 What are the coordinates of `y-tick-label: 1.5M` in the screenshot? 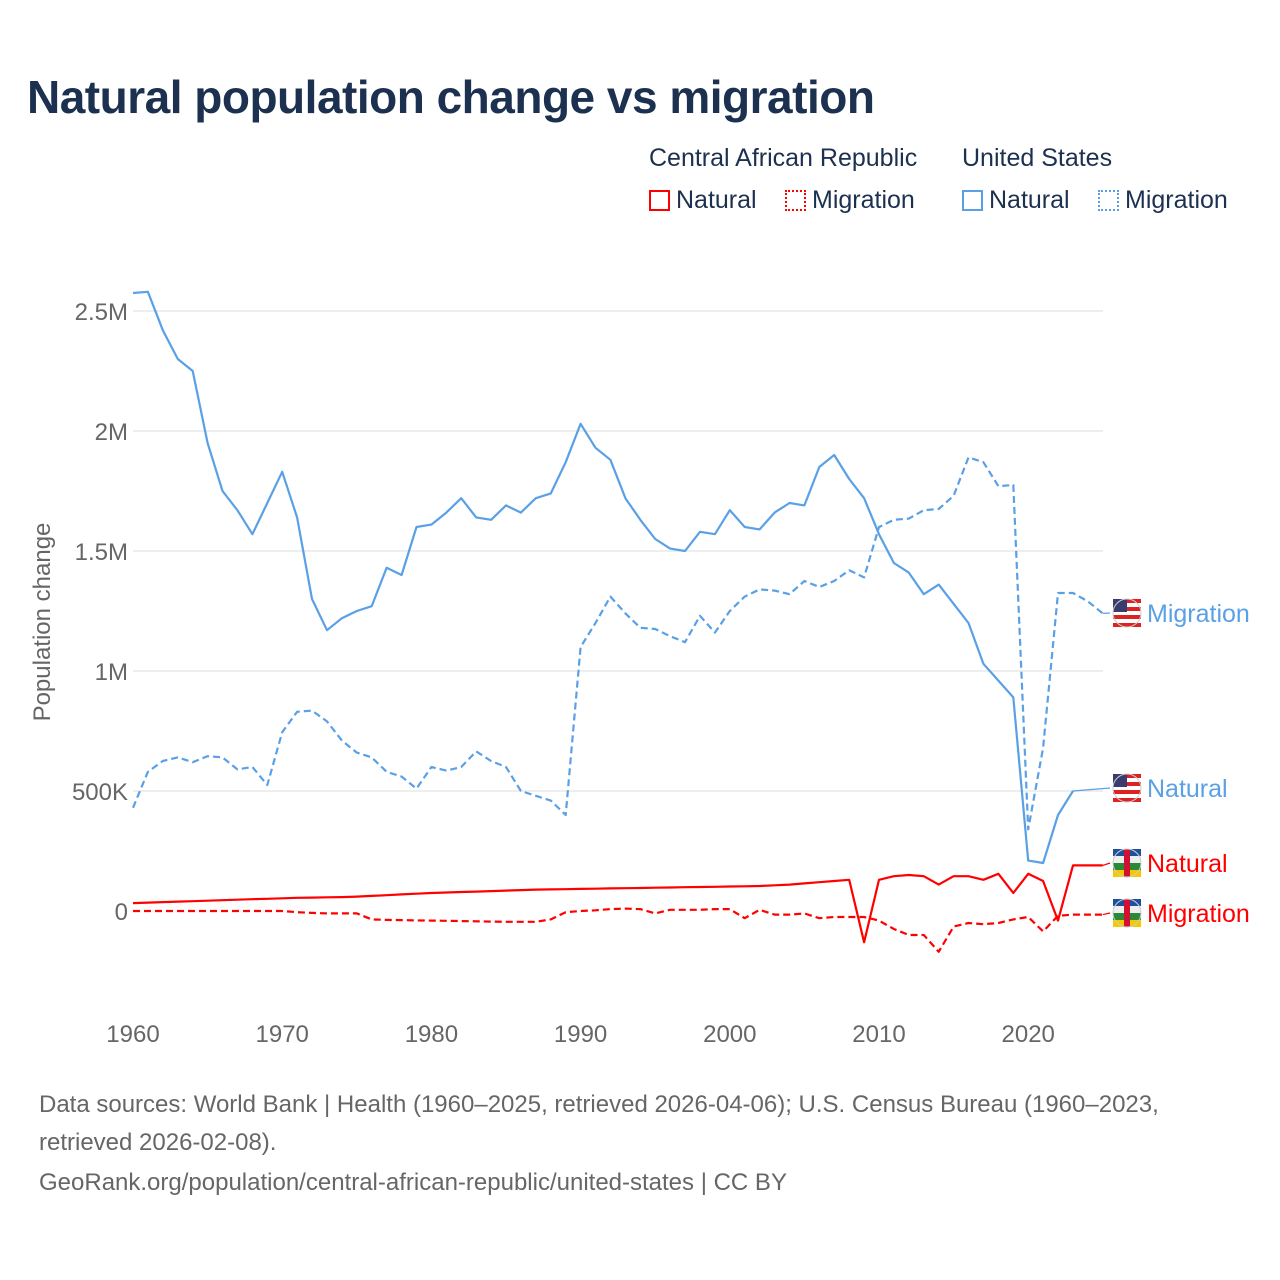 It's located at (101, 552).